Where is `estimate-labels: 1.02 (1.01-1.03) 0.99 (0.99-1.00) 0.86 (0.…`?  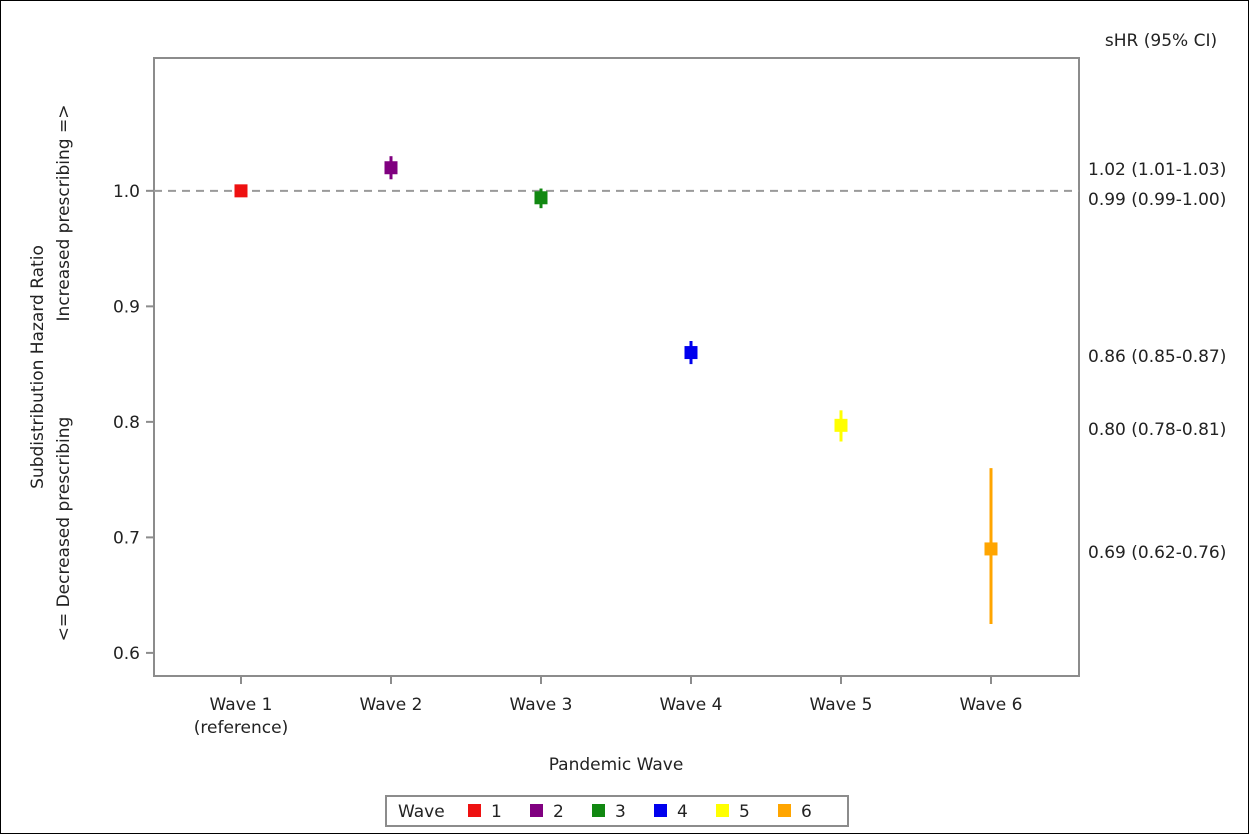
estimate-labels: 1.02 (1.01-1.03) 0.99 (0.99-1.00) 0.86 (0.… is located at coordinates (1157, 361).